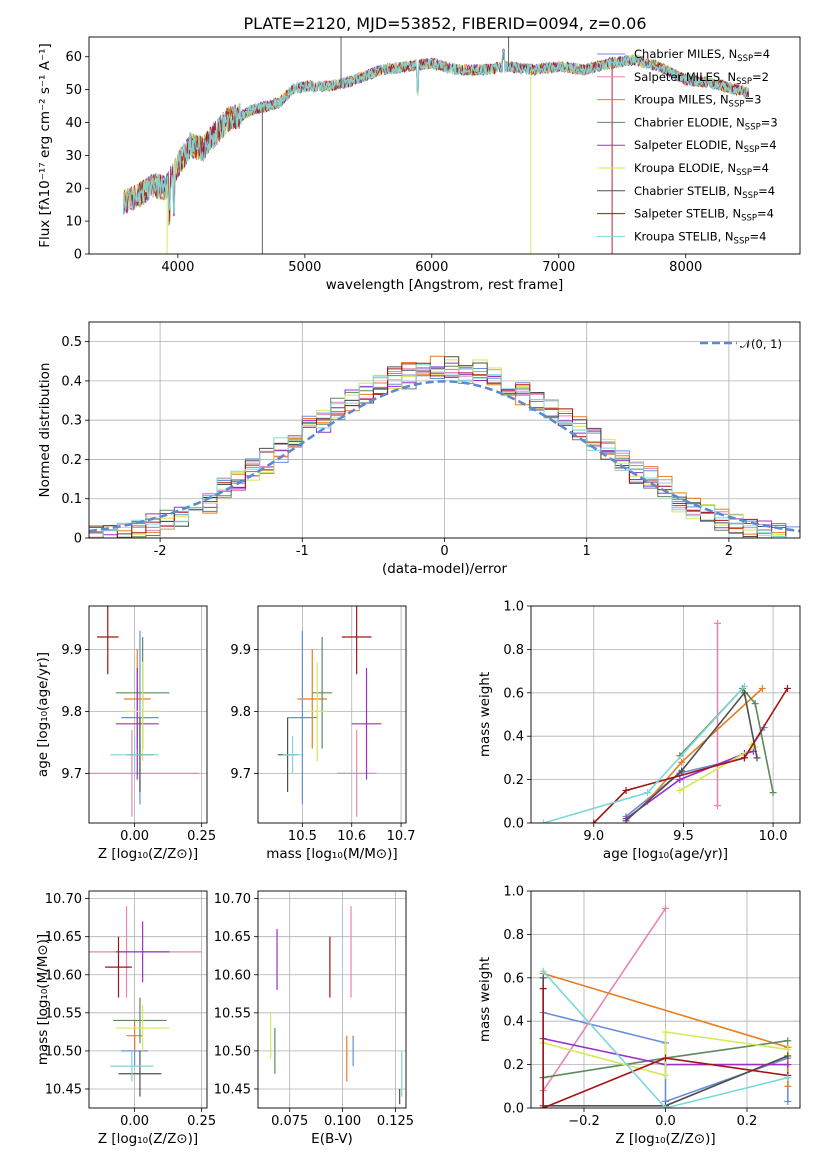 Image resolution: width=819 pixels, height=1170 pixels. Describe the element at coordinates (513, 650) in the screenshot. I see `y-tick-label: 0.8` at that location.